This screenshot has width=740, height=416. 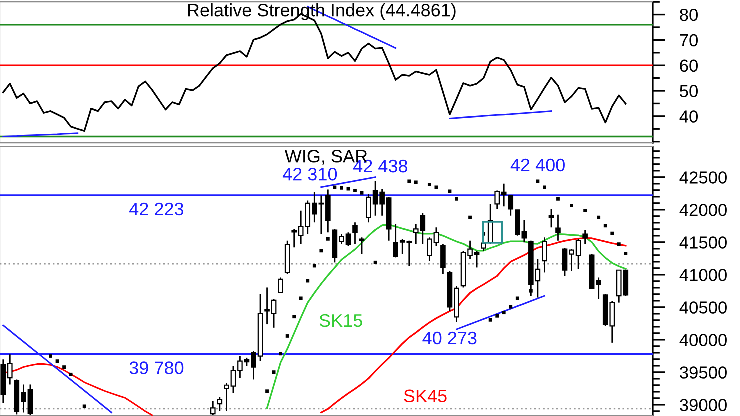 What do you see at coordinates (703, 308) in the screenshot?
I see `y-tick-label: 40500` at bounding box center [703, 308].